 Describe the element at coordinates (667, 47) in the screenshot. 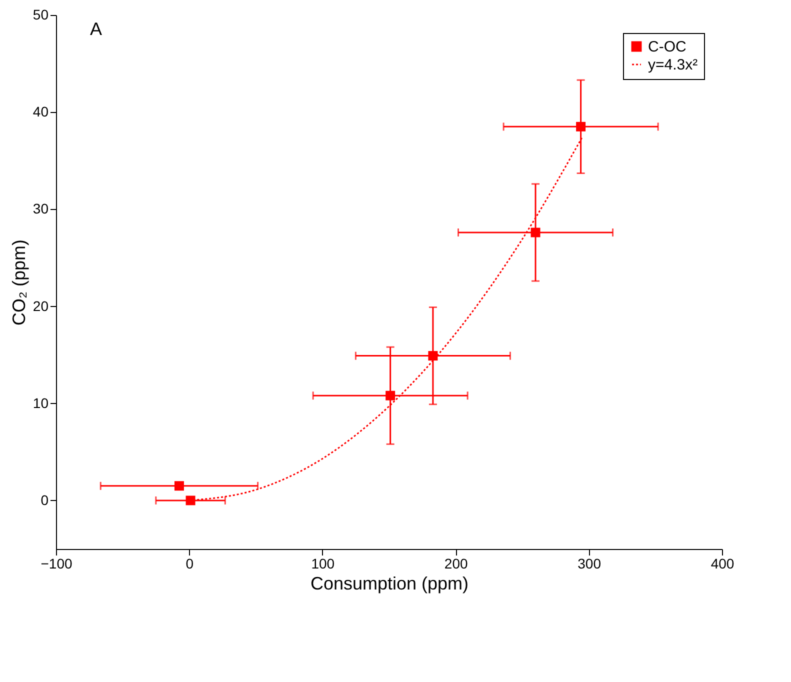

I see `legend-label: C-OC` at that location.